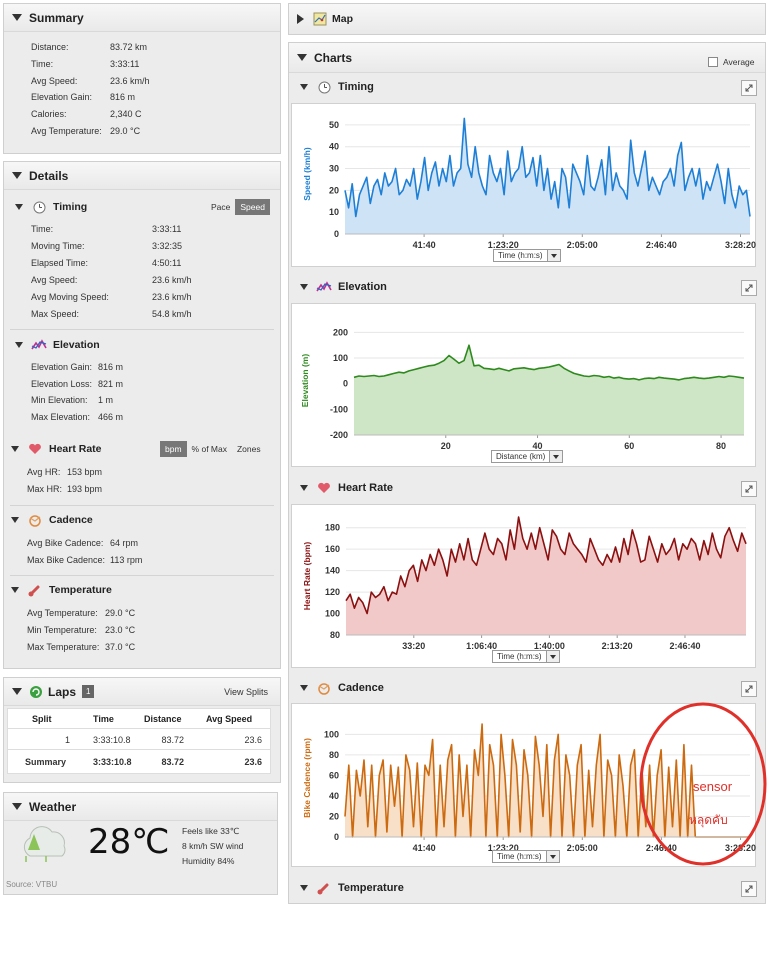  What do you see at coordinates (142, 18) in the screenshot?
I see `summary-header: Summary` at bounding box center [142, 18].